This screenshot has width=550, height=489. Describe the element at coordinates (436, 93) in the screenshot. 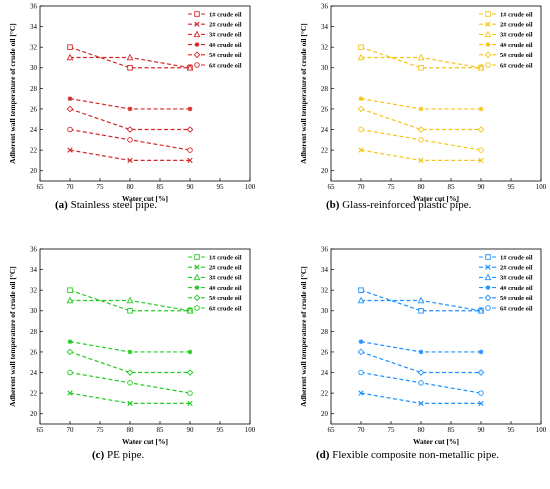

I see `plot-frame` at that location.